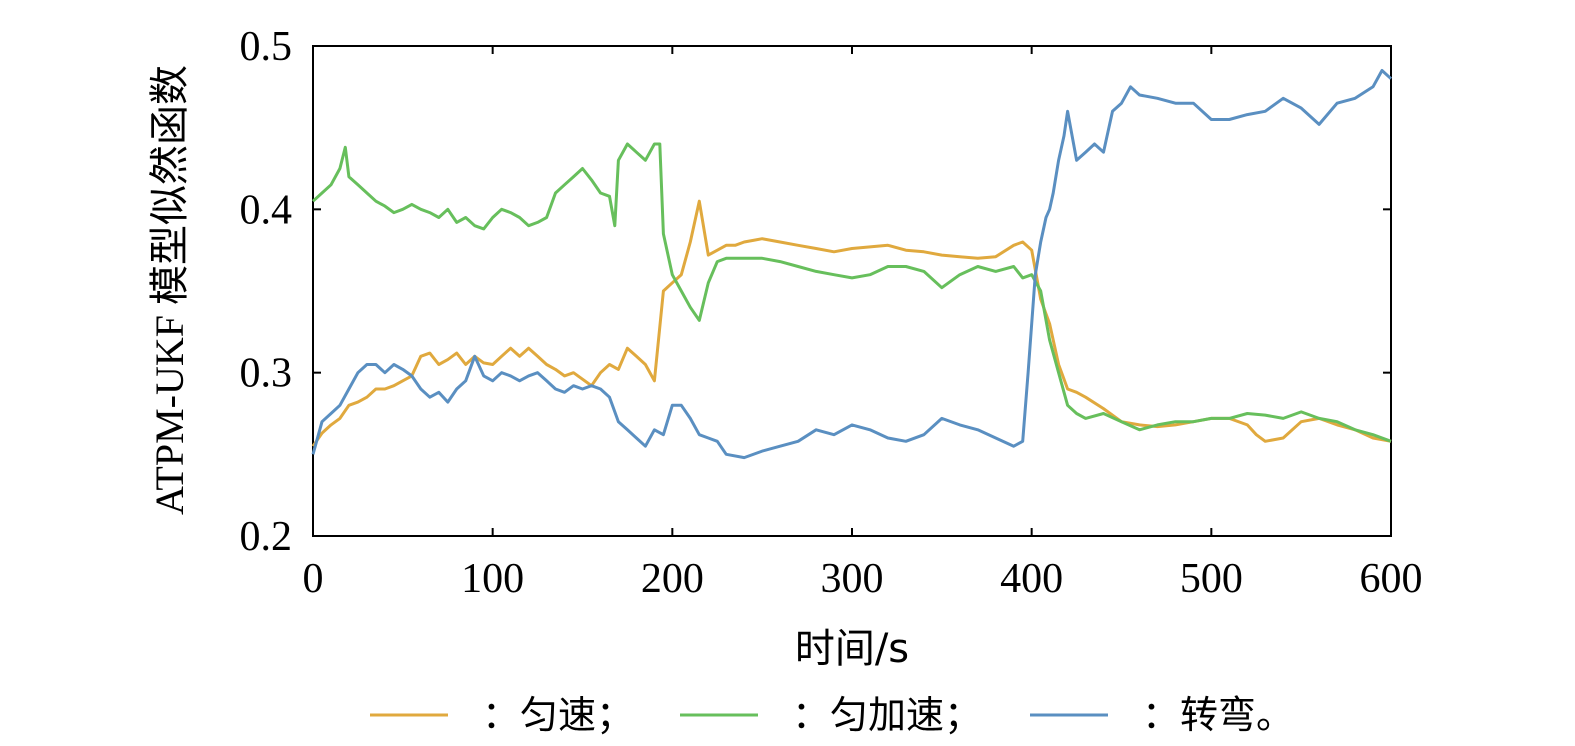 Image resolution: width=1575 pixels, height=746 pixels. Describe the element at coordinates (266, 374) in the screenshot. I see `y-tick-label: 0.3` at that location.